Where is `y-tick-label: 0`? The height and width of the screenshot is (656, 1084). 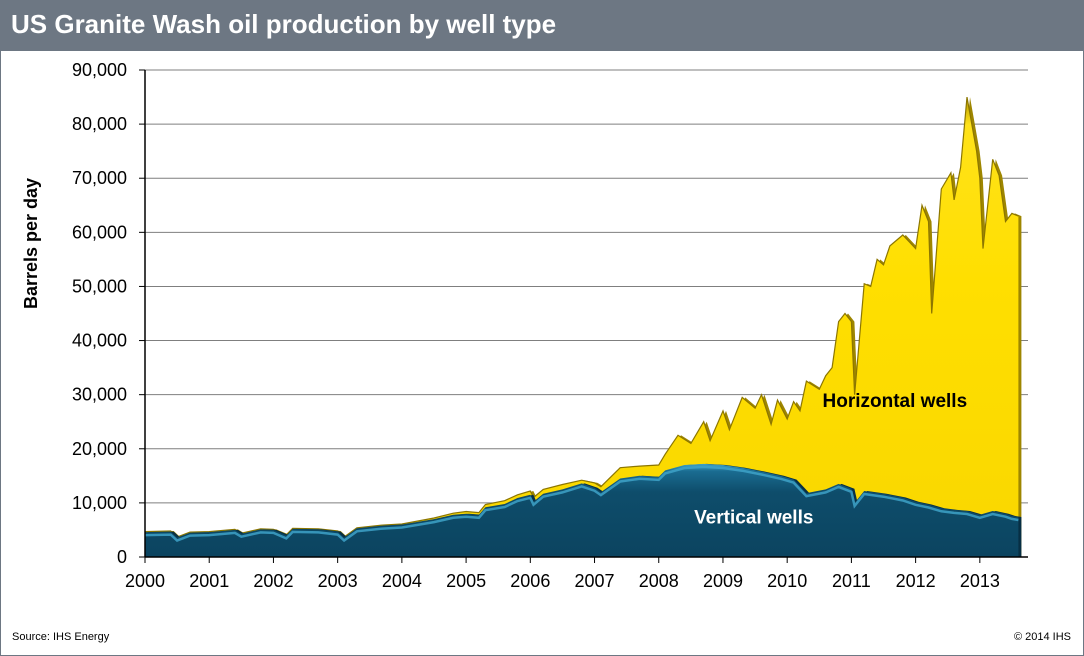 y-tick-label: 0 is located at coordinates (122, 557).